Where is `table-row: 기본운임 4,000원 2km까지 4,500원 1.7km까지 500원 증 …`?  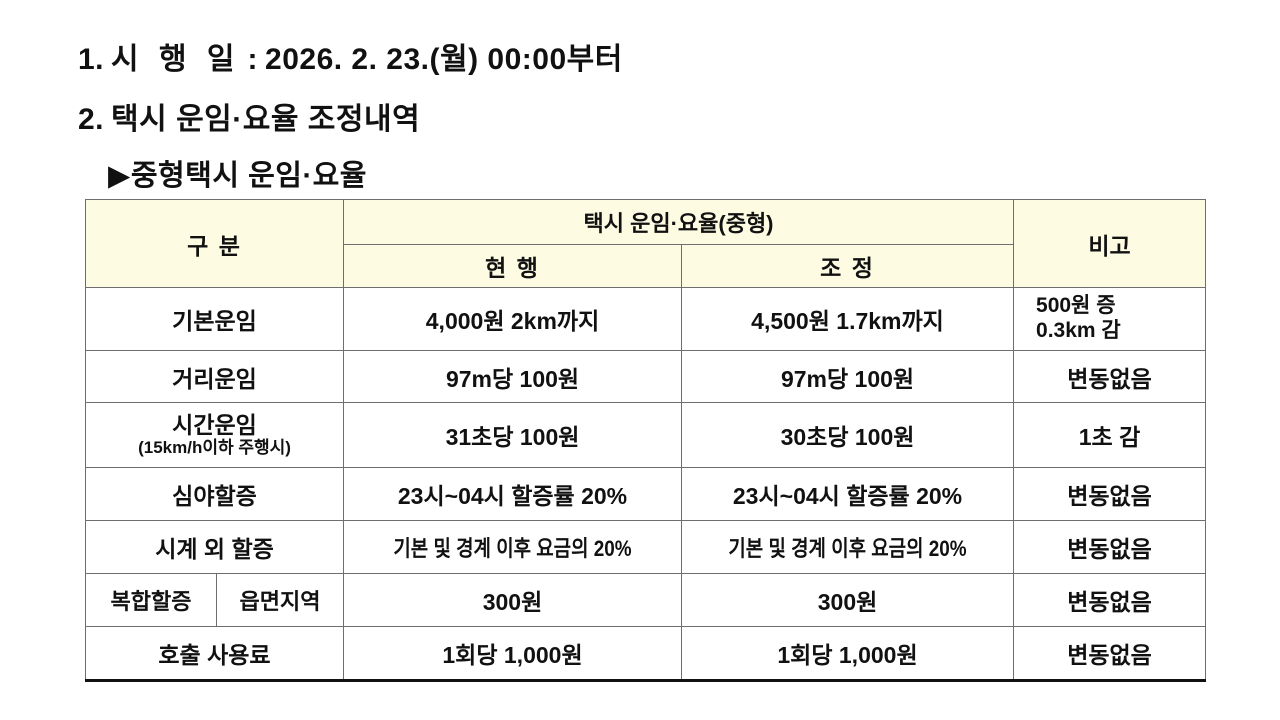 table-row: 기본운임 4,000원 2km까지 4,500원 1.7km까지 500원 증 … is located at coordinates (646, 319).